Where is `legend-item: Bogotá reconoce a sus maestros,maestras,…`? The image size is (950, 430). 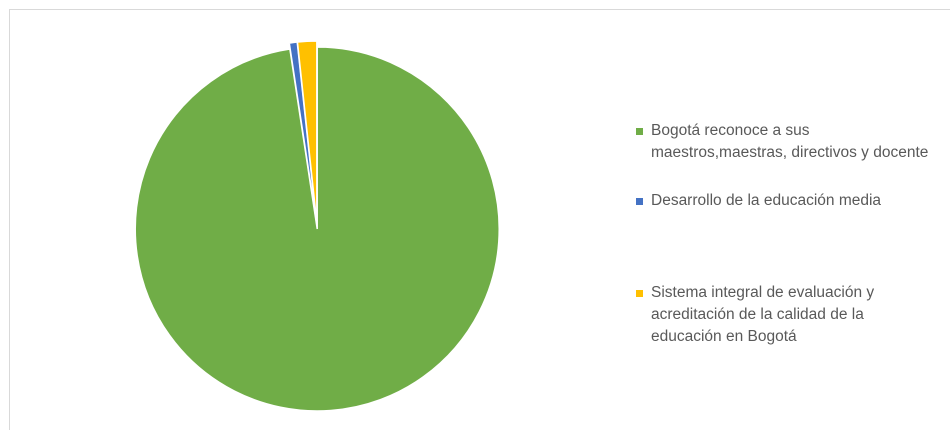
legend-item: Bogotá reconoce a sus maestros,maestras,… is located at coordinates (786, 142).